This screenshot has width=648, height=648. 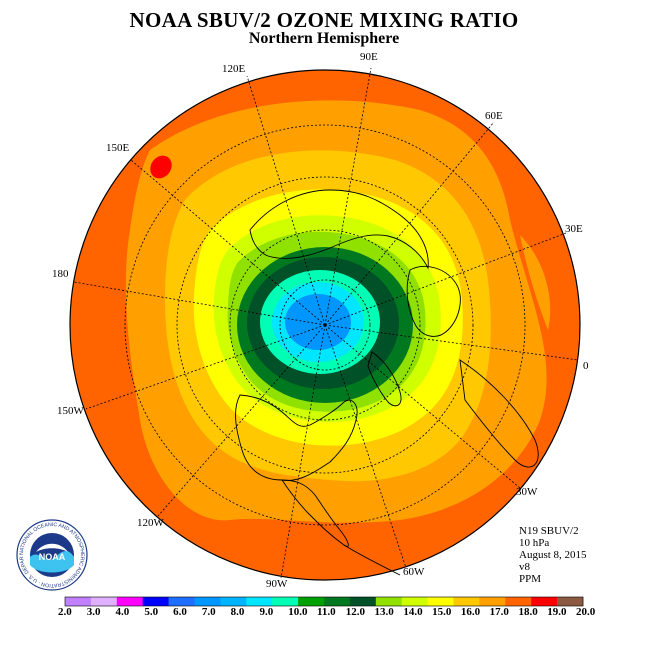 What do you see at coordinates (326, 612) in the screenshot?
I see `colorbar-tick-label: 11.0` at bounding box center [326, 612].